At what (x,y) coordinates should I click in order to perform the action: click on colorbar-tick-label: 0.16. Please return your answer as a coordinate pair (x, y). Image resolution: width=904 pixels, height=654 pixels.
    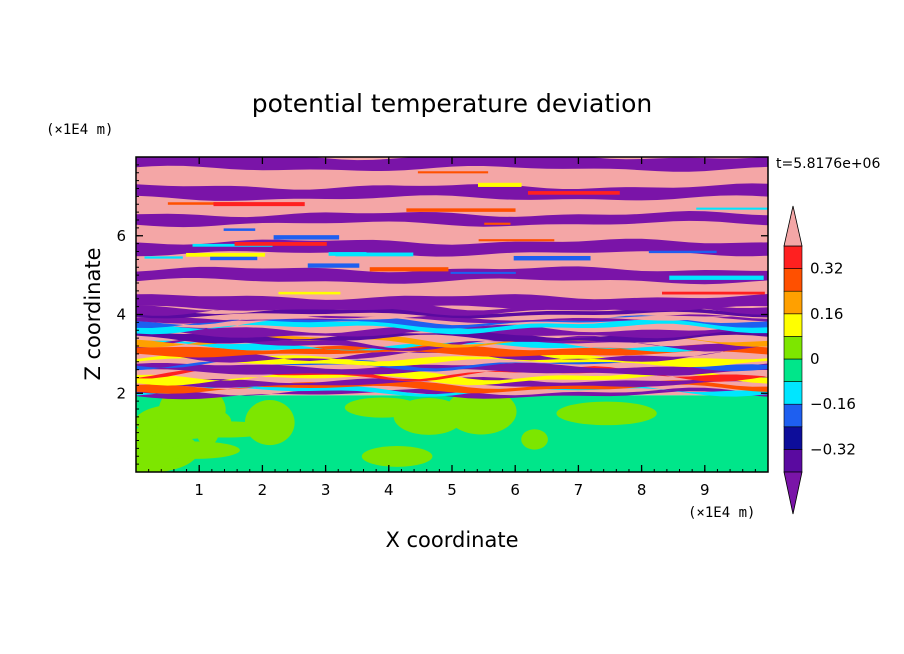
    Looking at the image, I should click on (826, 314).